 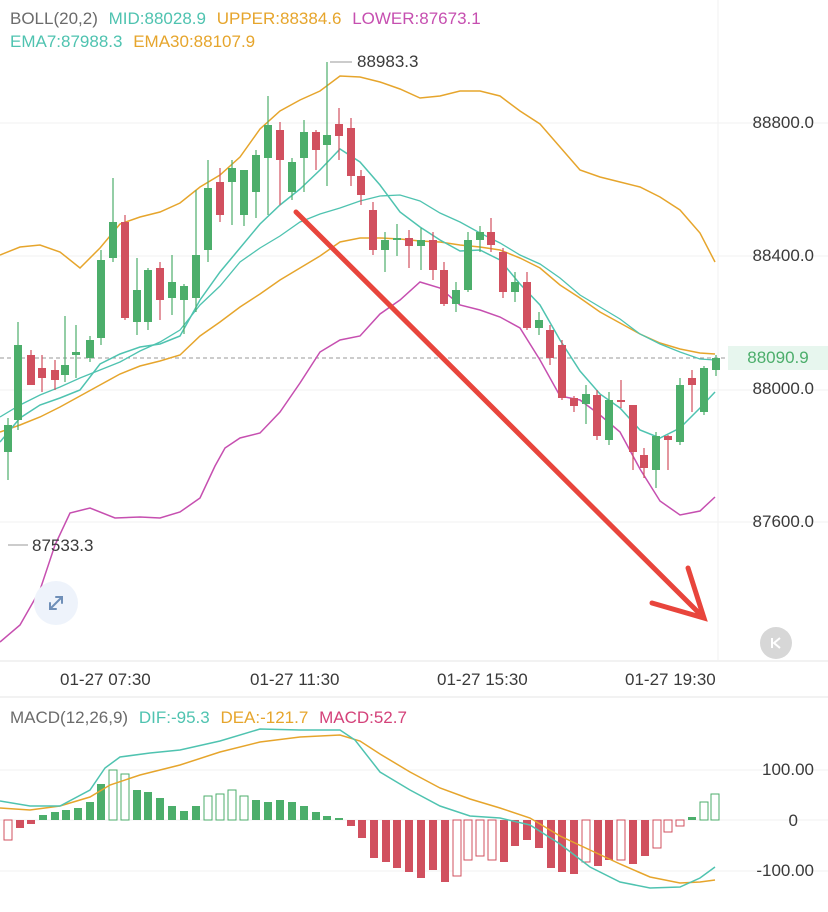 I want to click on time-axis-label: 01-27 07:30, so click(x=105, y=679).